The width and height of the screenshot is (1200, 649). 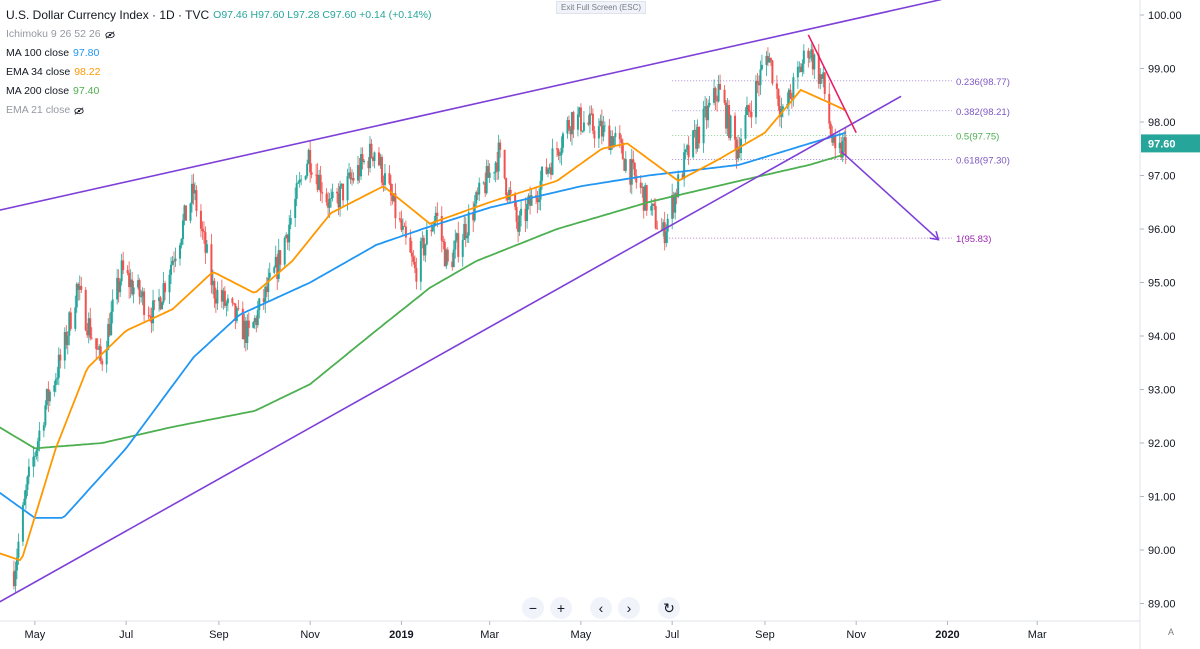 I want to click on exit-fullscreen-button: Exit Full Screen (ESC), so click(x=601, y=7).